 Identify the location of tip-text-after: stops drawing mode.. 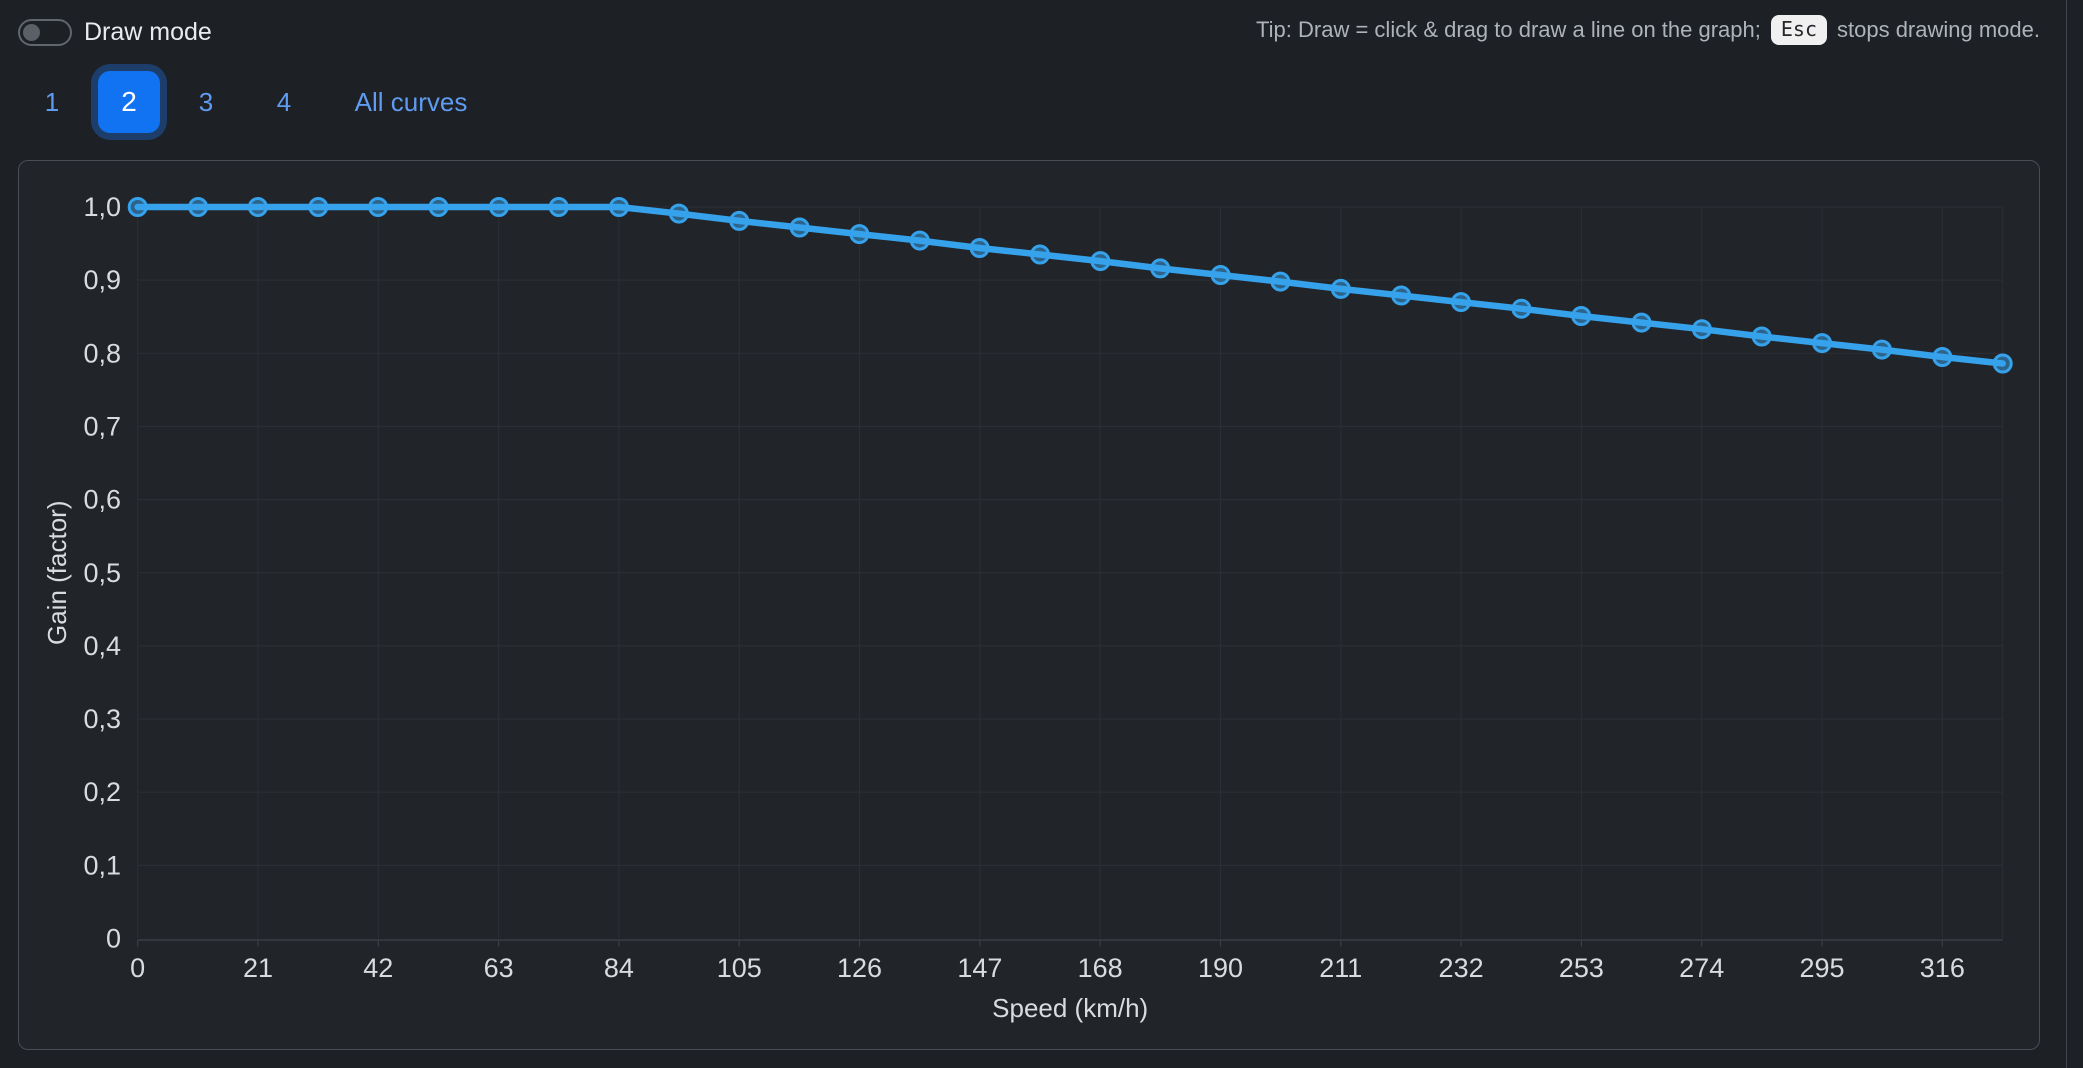
(1938, 29).